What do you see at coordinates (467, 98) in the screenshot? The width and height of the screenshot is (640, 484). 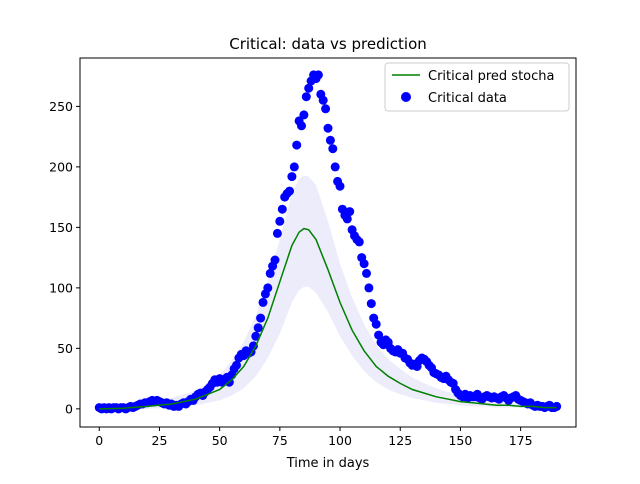 I see `legend-dot-label: Critical data` at bounding box center [467, 98].